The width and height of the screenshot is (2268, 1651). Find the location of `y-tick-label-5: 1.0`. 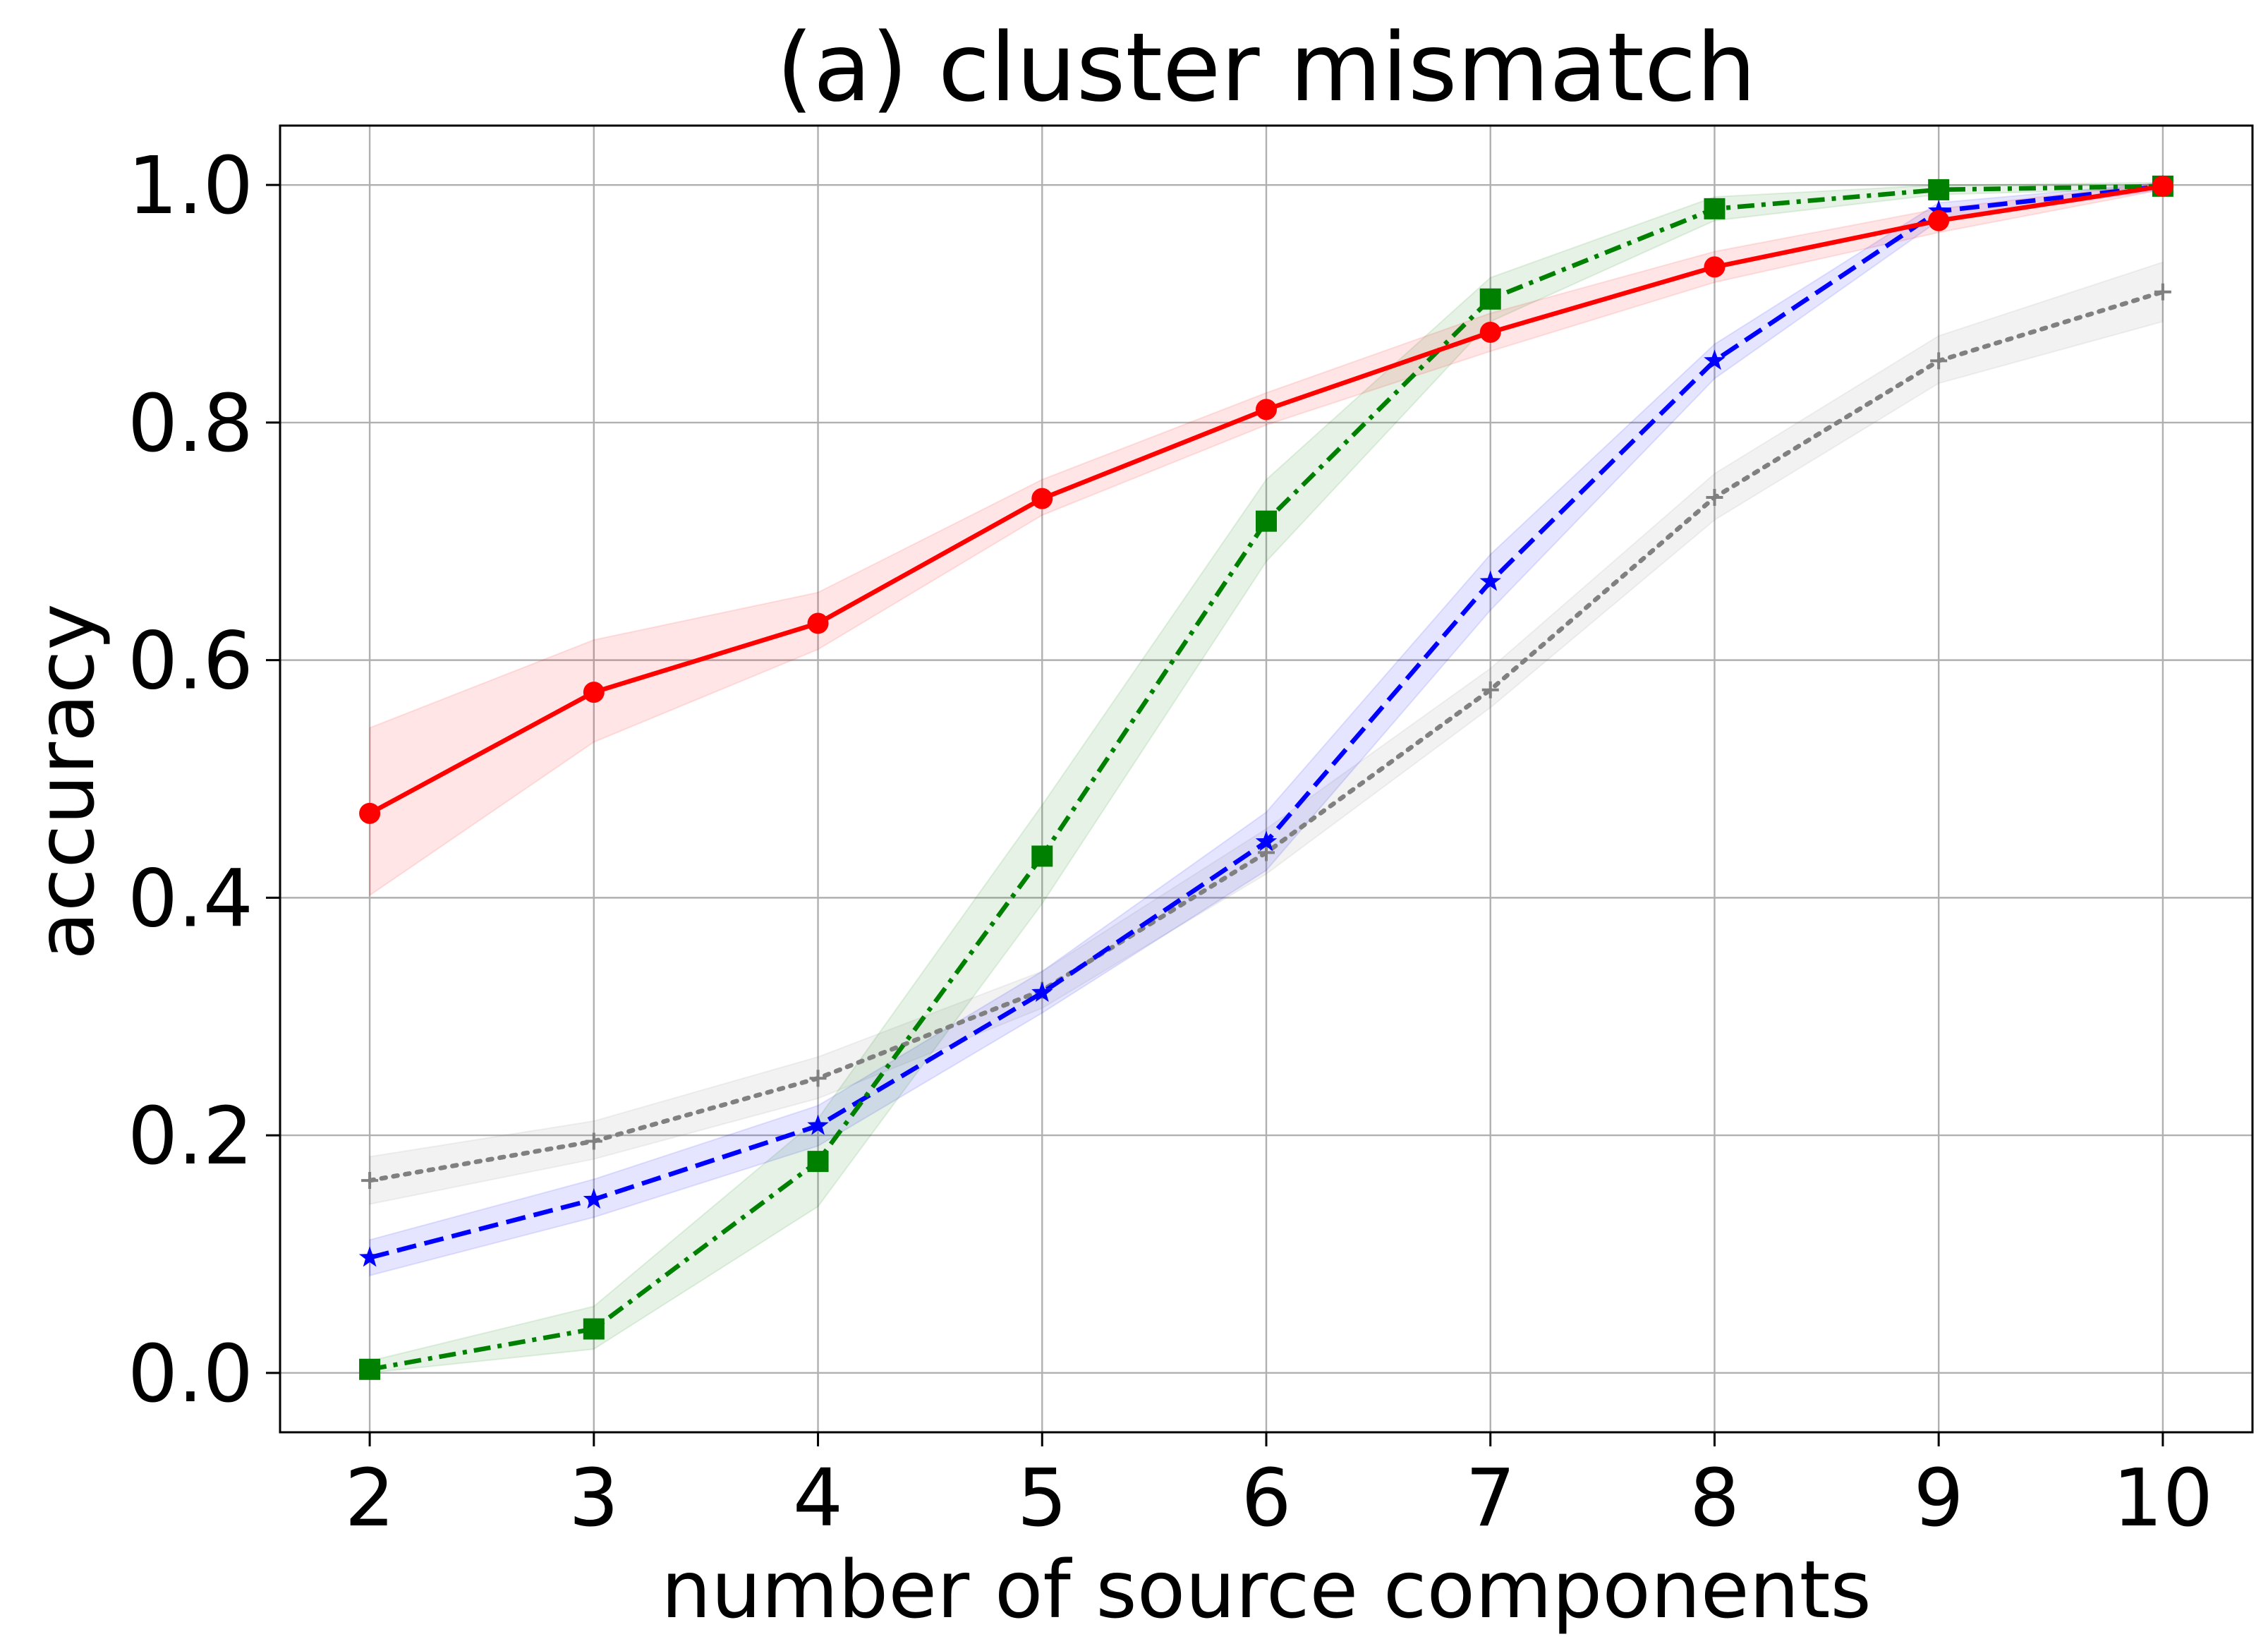

y-tick-label-5: 1.0 is located at coordinates (190, 186).